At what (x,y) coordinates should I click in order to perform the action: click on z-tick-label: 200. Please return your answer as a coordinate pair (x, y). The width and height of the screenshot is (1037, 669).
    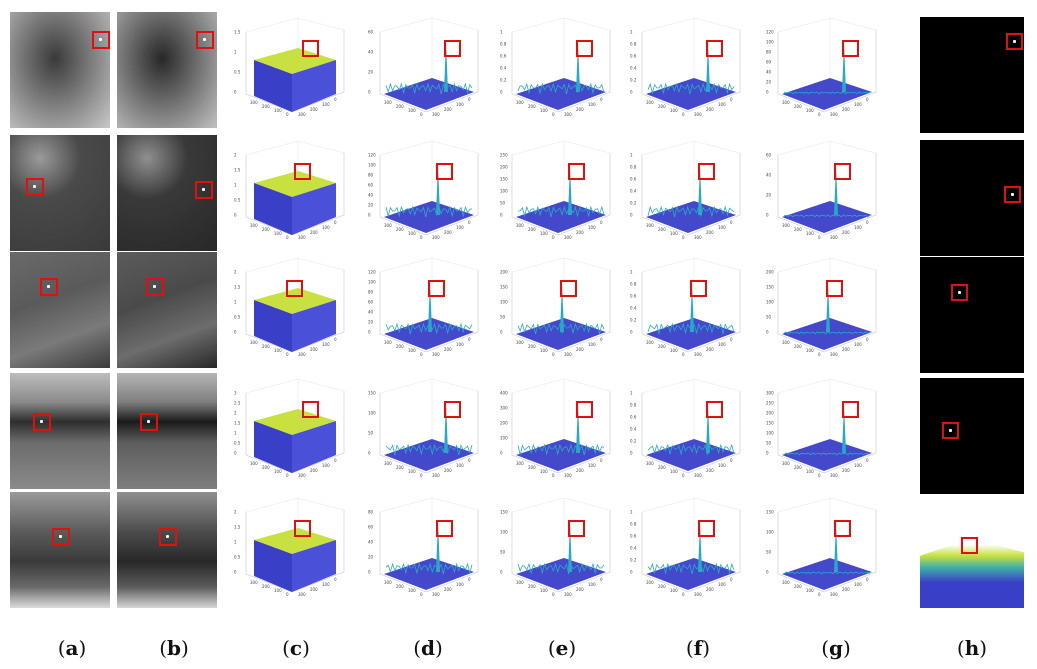
    Looking at the image, I should click on (770, 272).